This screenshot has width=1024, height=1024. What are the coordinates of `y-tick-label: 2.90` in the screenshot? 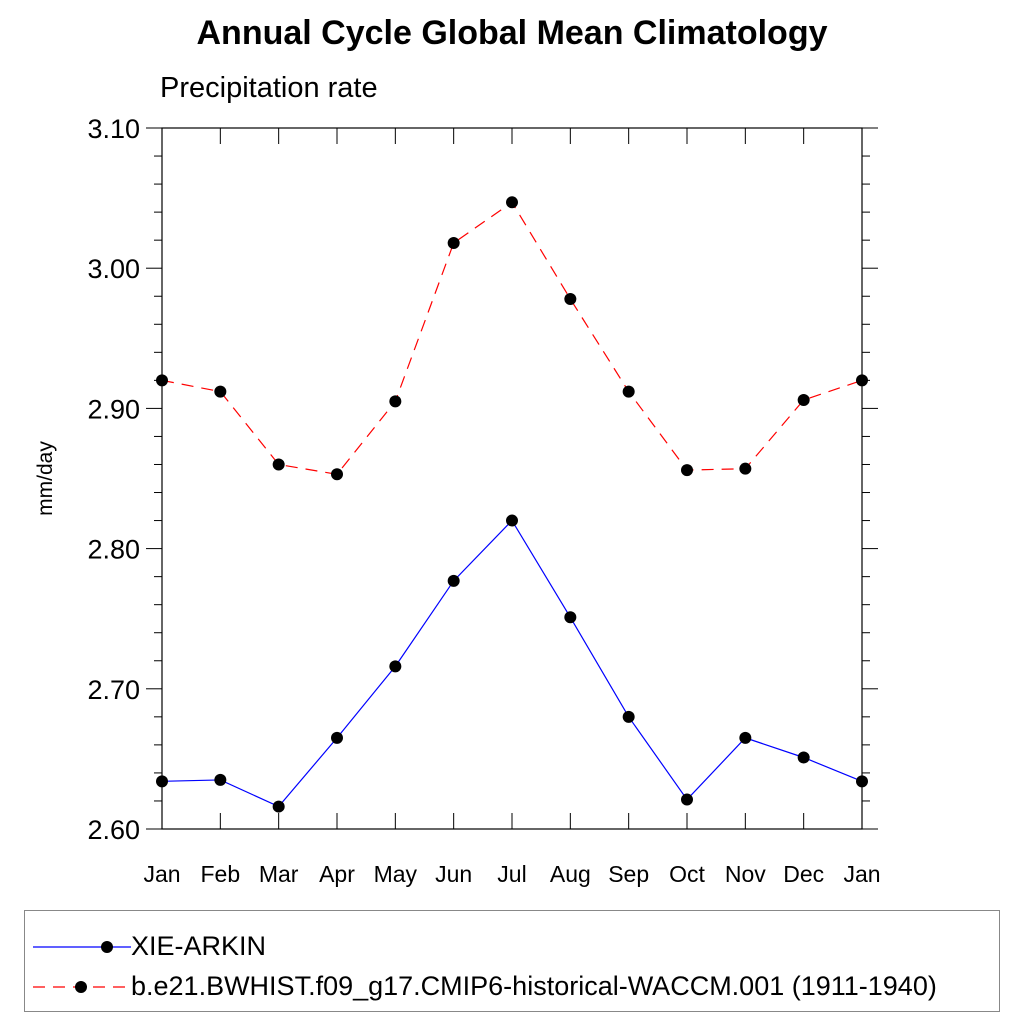 It's located at (113, 409).